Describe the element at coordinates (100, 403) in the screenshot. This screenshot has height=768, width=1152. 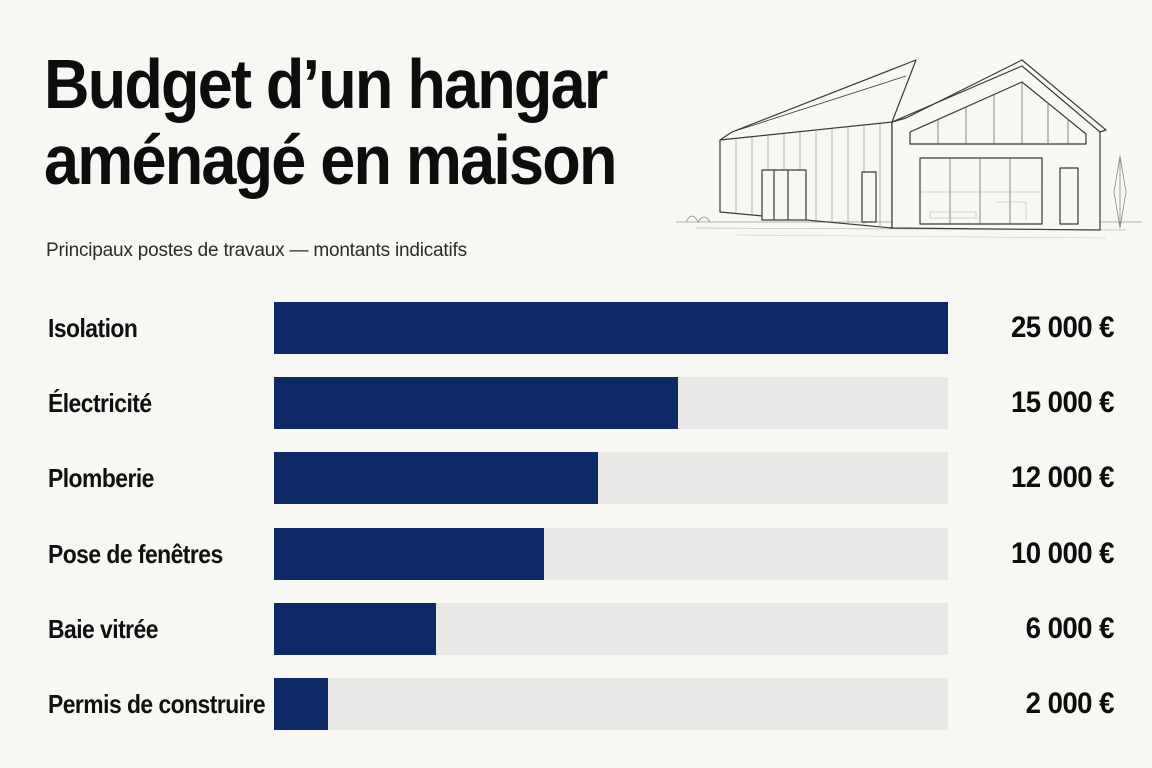
I see `bar-label: Électricité` at that location.